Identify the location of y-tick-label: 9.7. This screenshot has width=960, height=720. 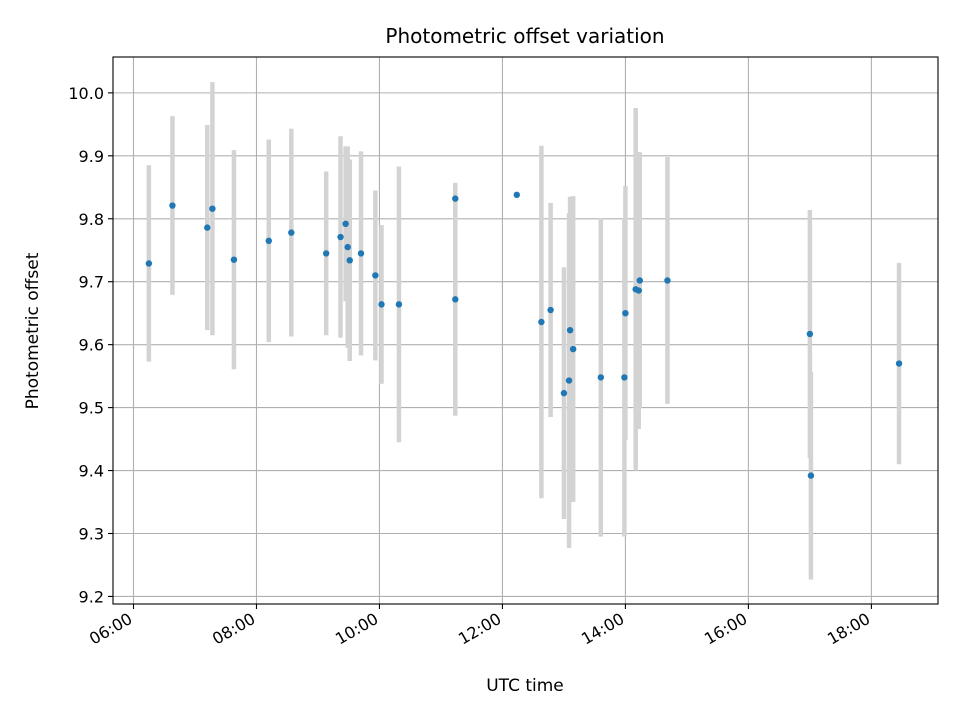
(91, 282).